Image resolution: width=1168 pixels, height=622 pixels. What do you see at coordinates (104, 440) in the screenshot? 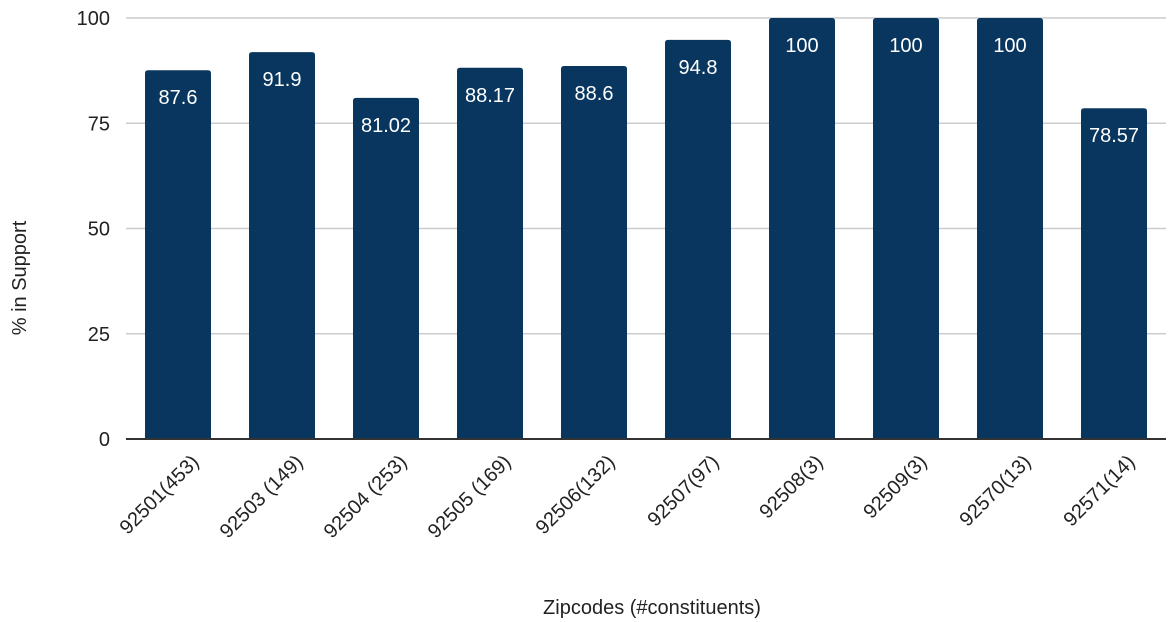
I see `y-tick-label: 0` at bounding box center [104, 440].